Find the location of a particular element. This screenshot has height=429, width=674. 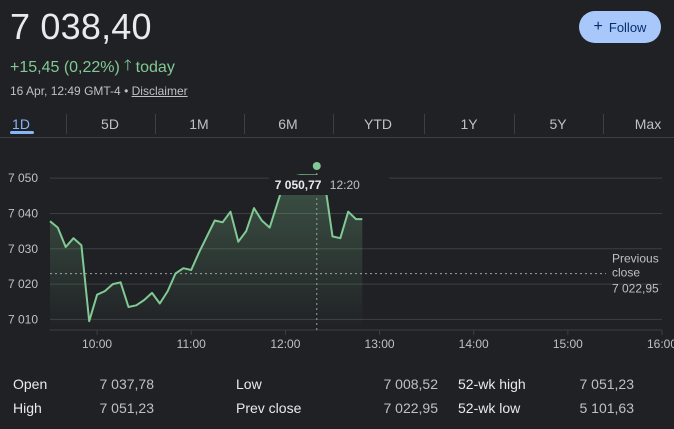

tab-ytd: YTD is located at coordinates (378, 124).